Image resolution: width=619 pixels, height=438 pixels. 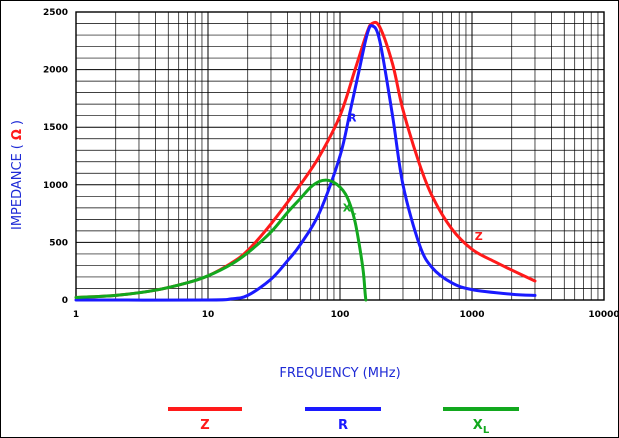 I want to click on y-tick-label: 2000, so click(x=55, y=71).